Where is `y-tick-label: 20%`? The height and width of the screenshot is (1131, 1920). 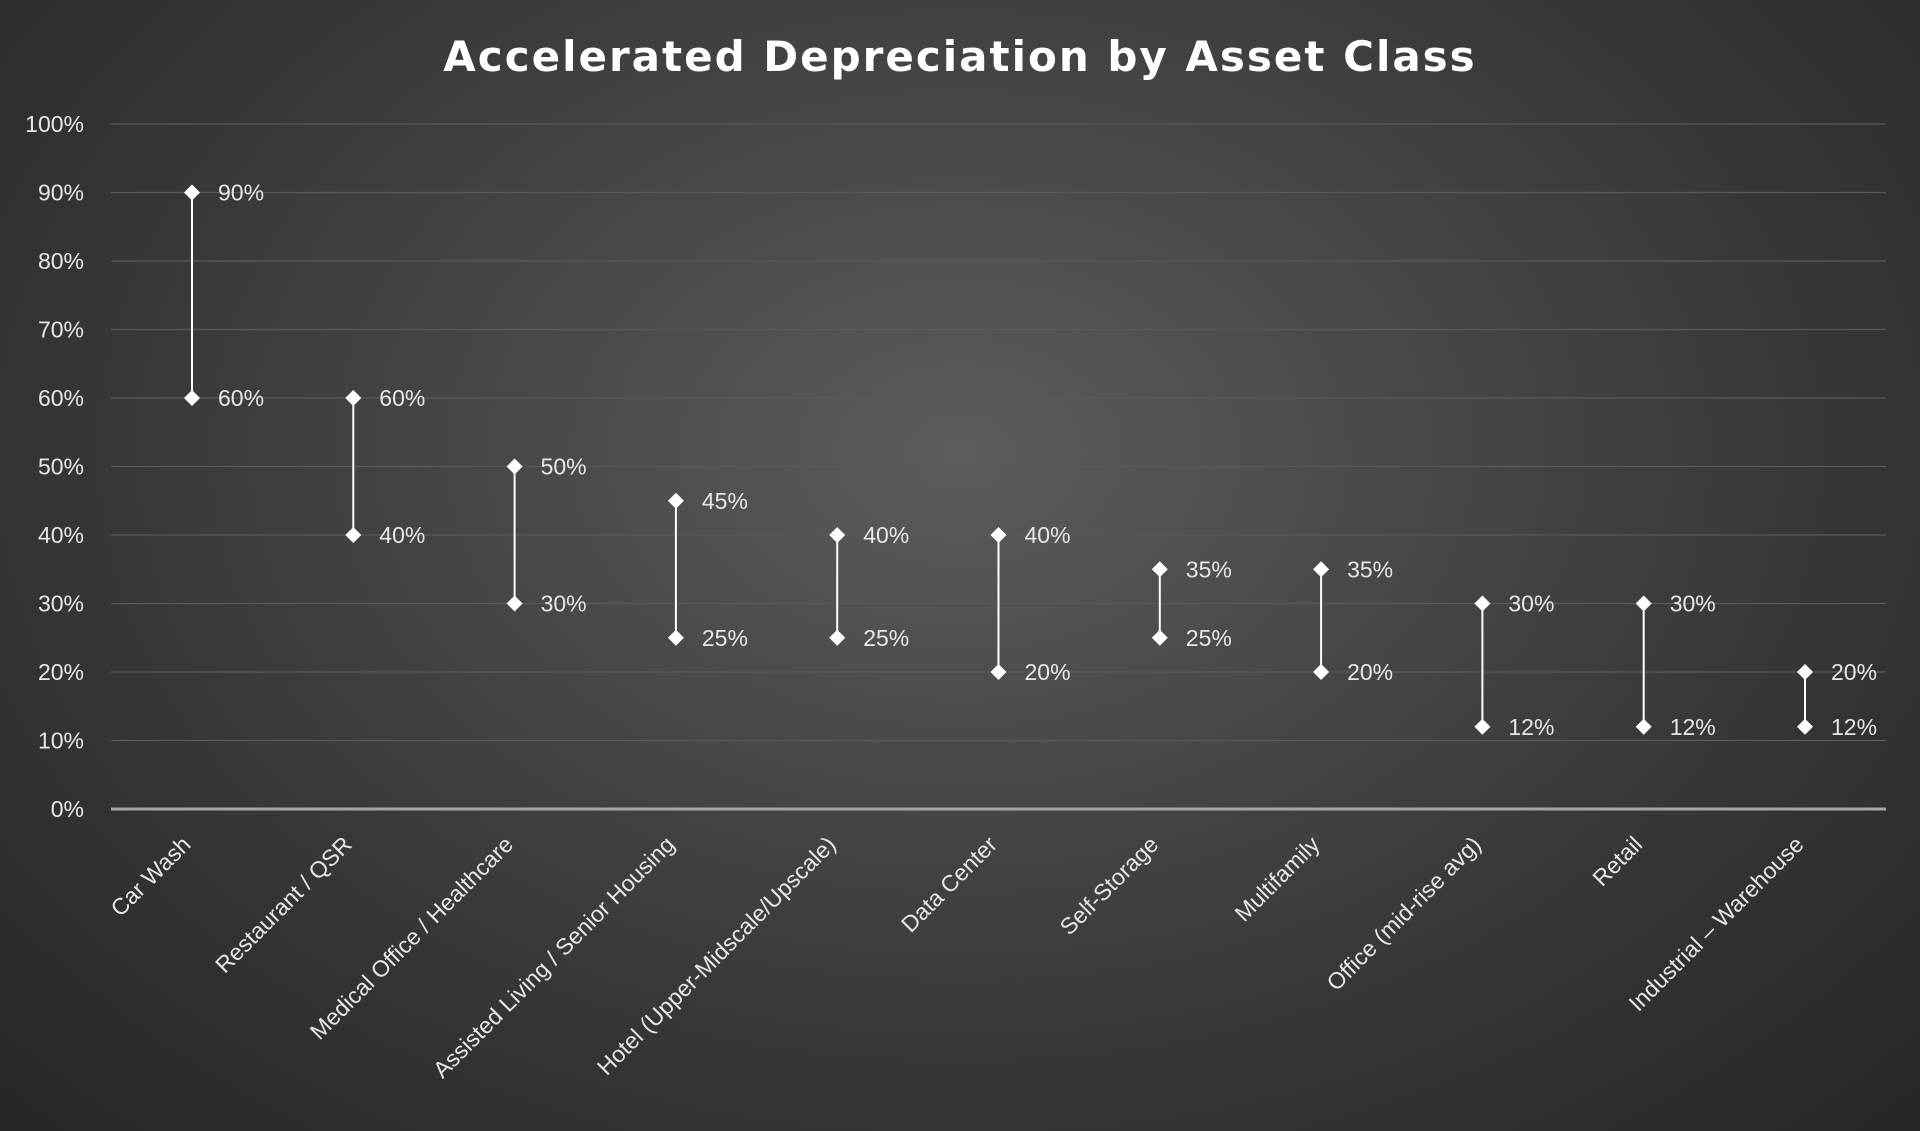
y-tick-label: 20% is located at coordinates (61, 672).